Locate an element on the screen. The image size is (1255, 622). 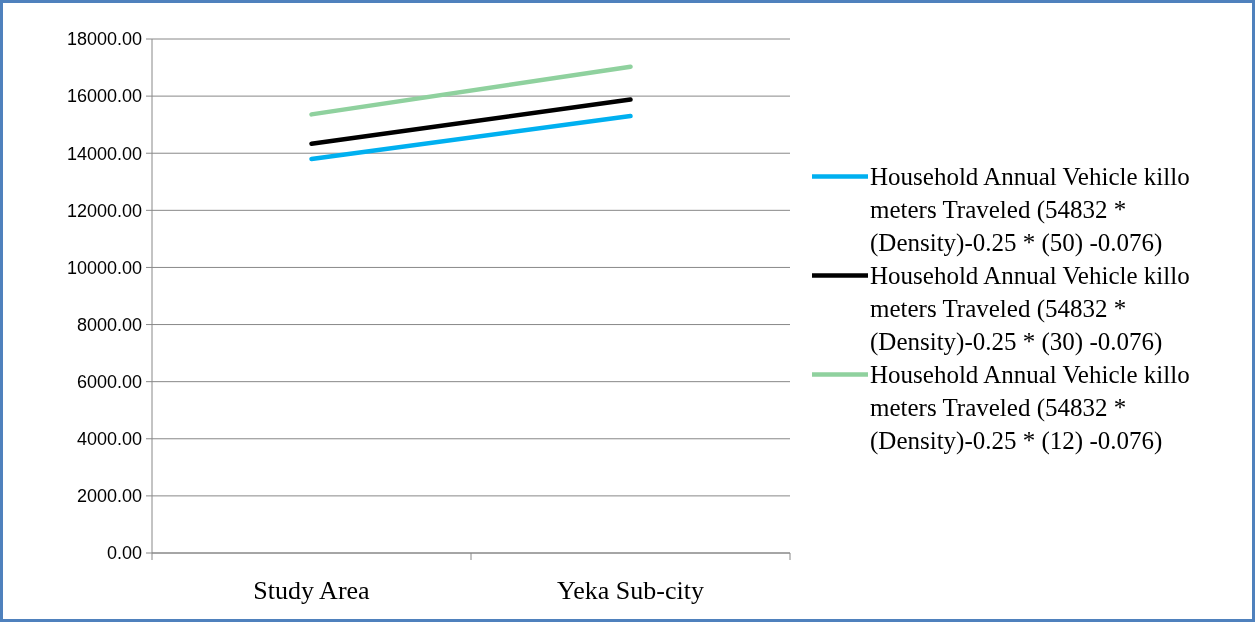
y-tick-label: 16000.00 is located at coordinates (104, 96).